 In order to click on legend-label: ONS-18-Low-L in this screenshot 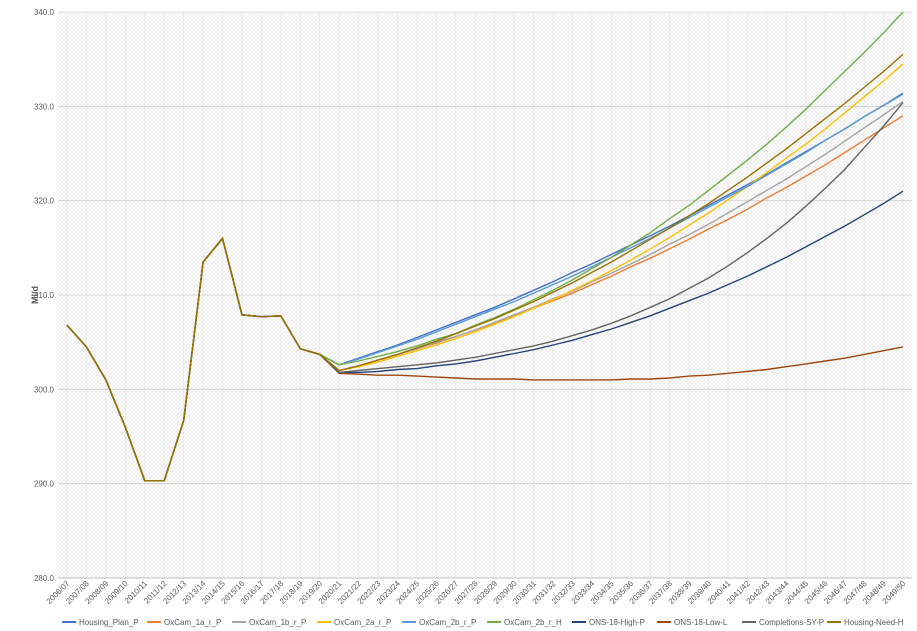, I will do `click(701, 622)`.